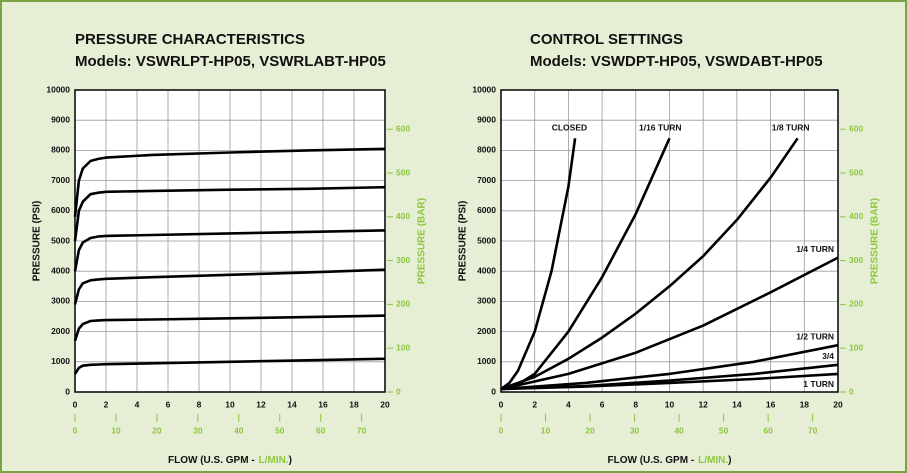  Describe the element at coordinates (60, 180) in the screenshot. I see `y-tick-label: 7000` at that location.